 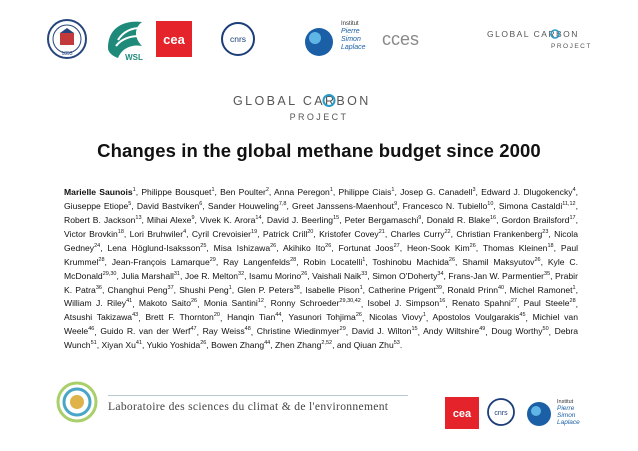 What do you see at coordinates (332, 289) in the screenshot?
I see `author-name: Isabelle Pison` at bounding box center [332, 289].